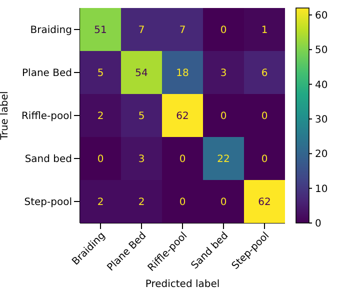  I want to click on data-label: 51, so click(100, 30).